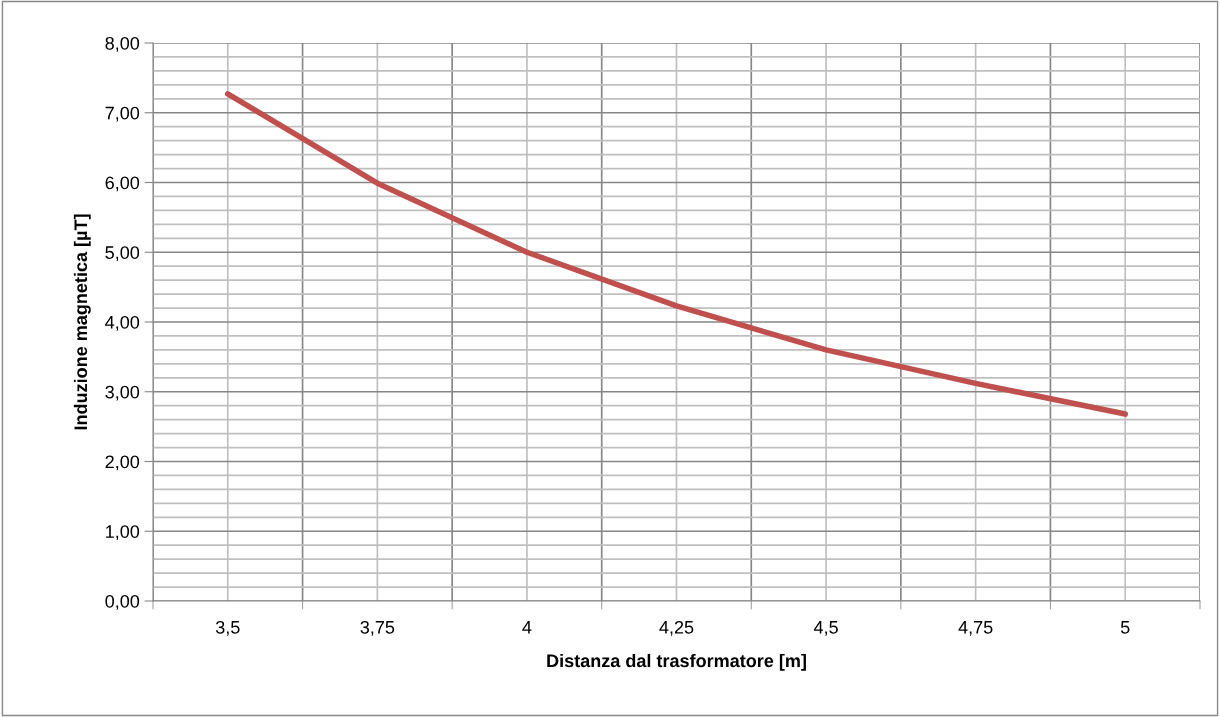  I want to click on y-tick-label: 2,00, so click(122, 463).